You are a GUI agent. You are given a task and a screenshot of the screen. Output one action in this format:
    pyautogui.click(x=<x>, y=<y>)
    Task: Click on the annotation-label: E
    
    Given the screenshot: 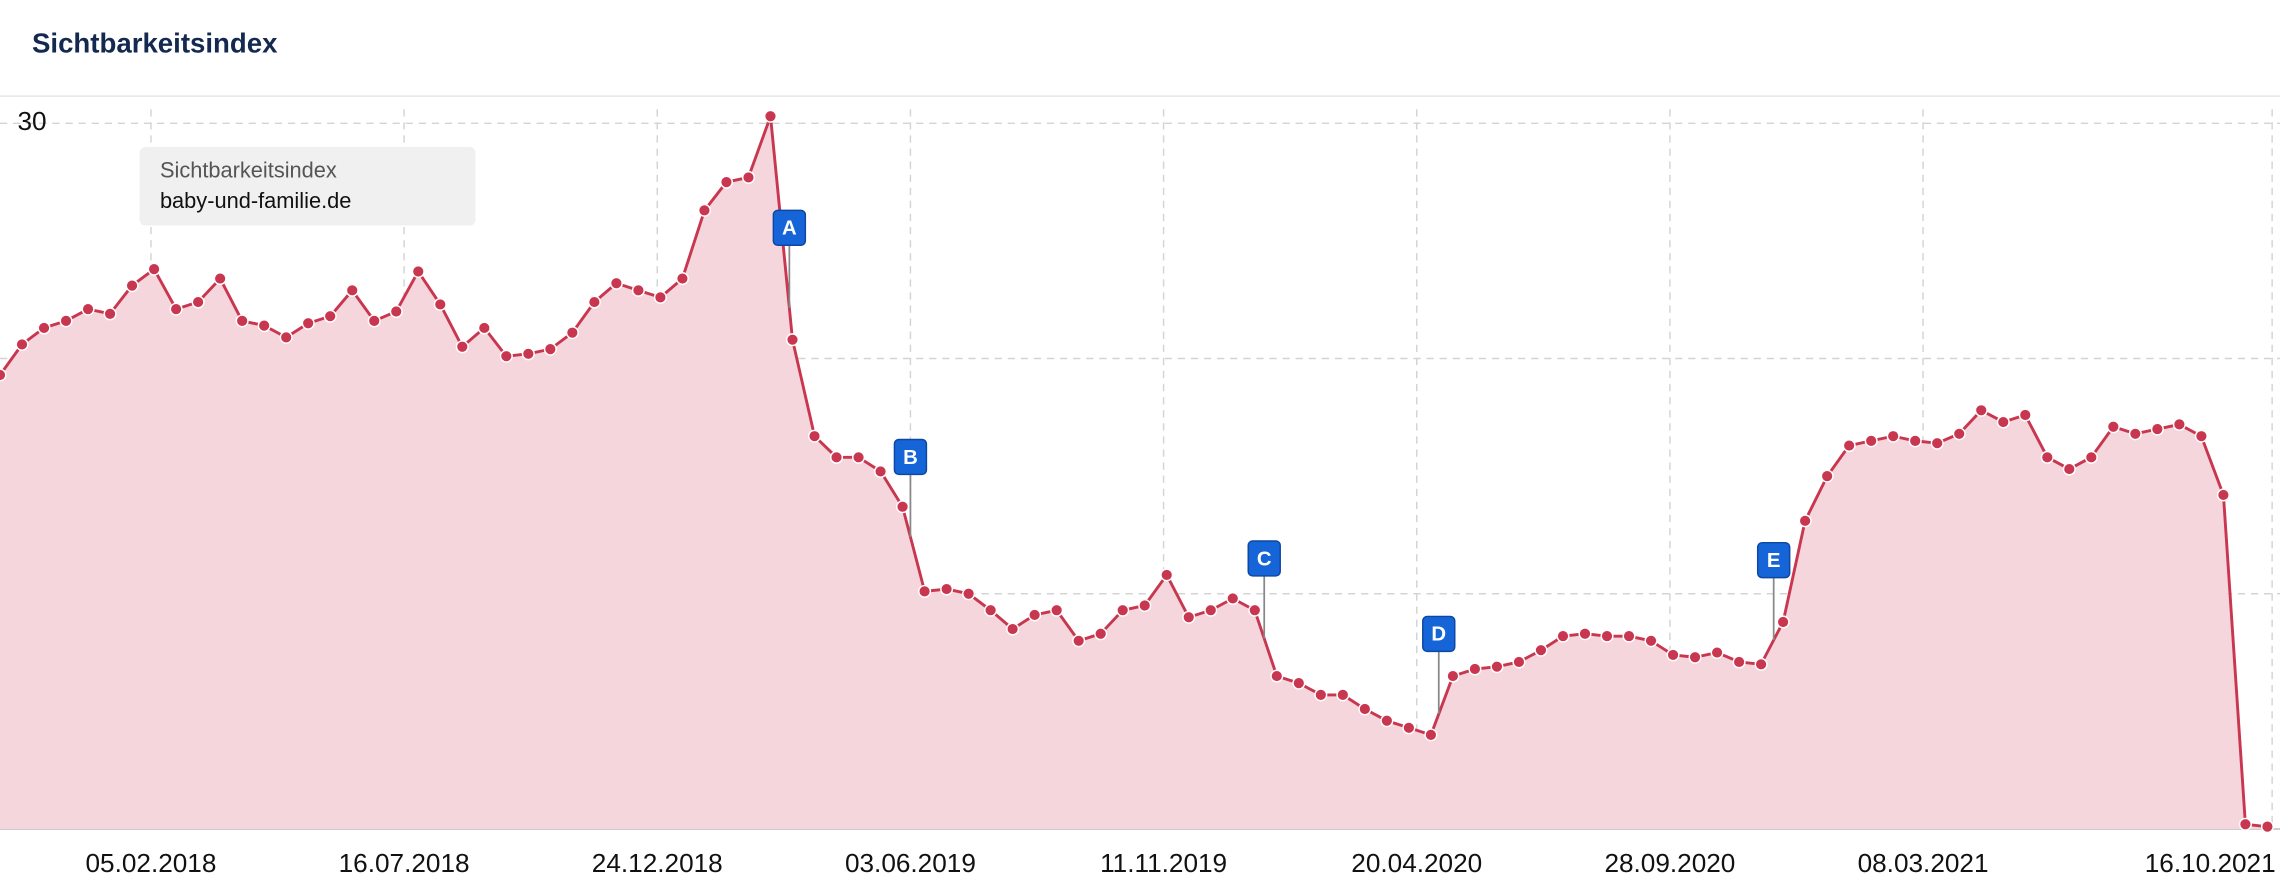 What is the action you would take?
    pyautogui.click(x=1774, y=561)
    